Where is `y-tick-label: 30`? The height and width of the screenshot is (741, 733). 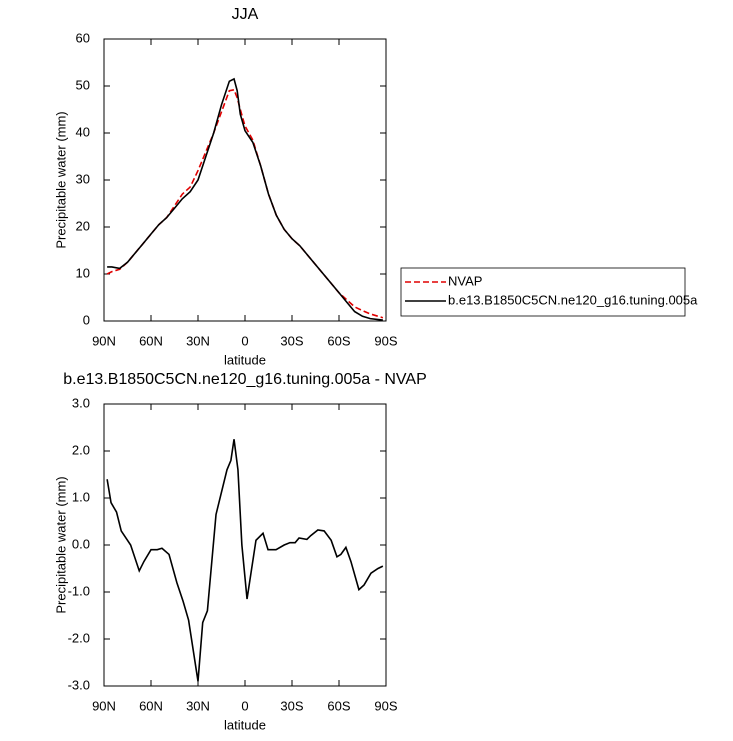 y-tick-label: 30 is located at coordinates (83, 178).